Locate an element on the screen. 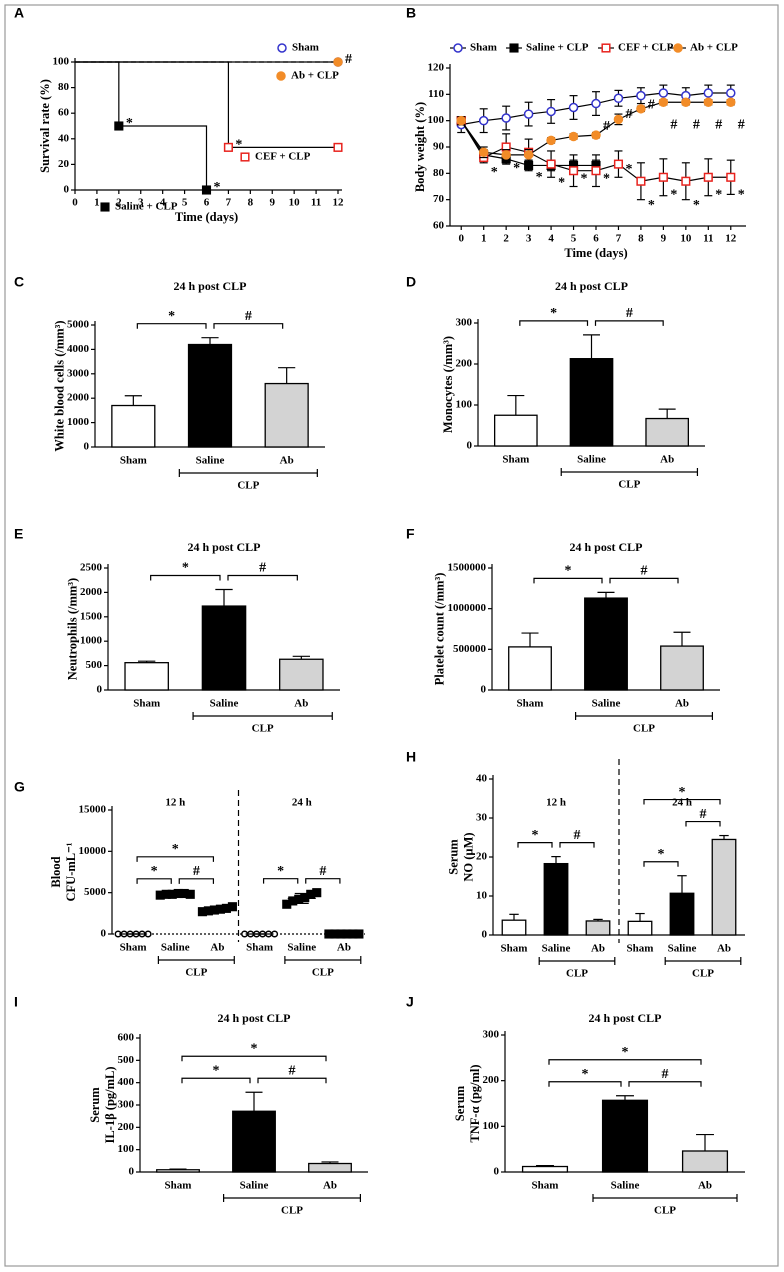 Image resolution: width=784 pixels, height=1272 pixels. x-tick-label: 2 is located at coordinates (506, 239).